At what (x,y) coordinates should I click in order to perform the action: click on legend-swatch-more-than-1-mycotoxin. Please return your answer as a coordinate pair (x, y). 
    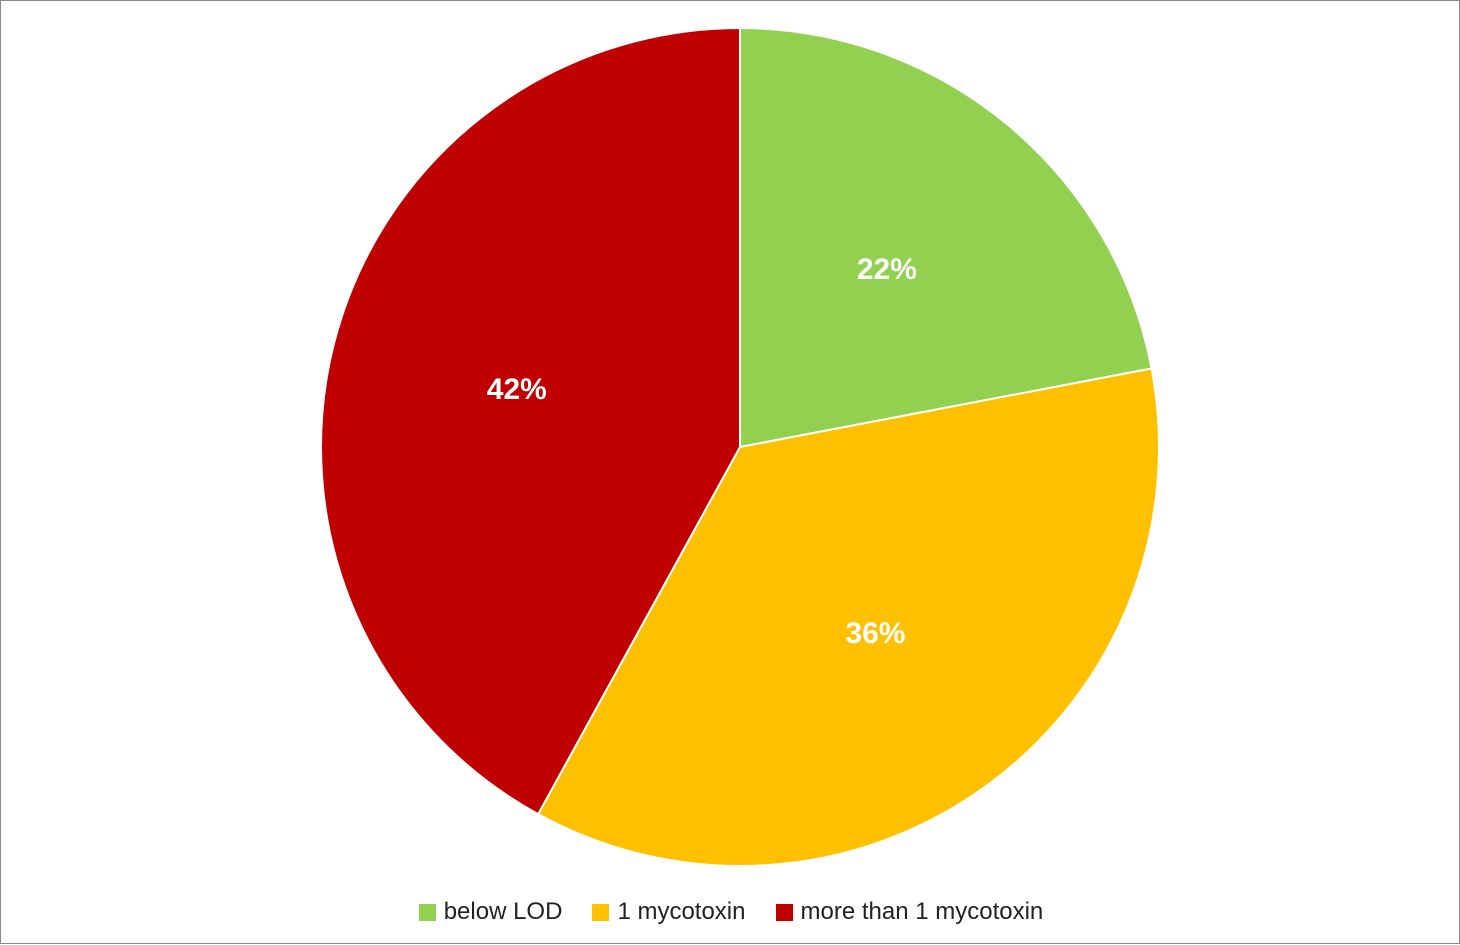
    Looking at the image, I should click on (784, 912).